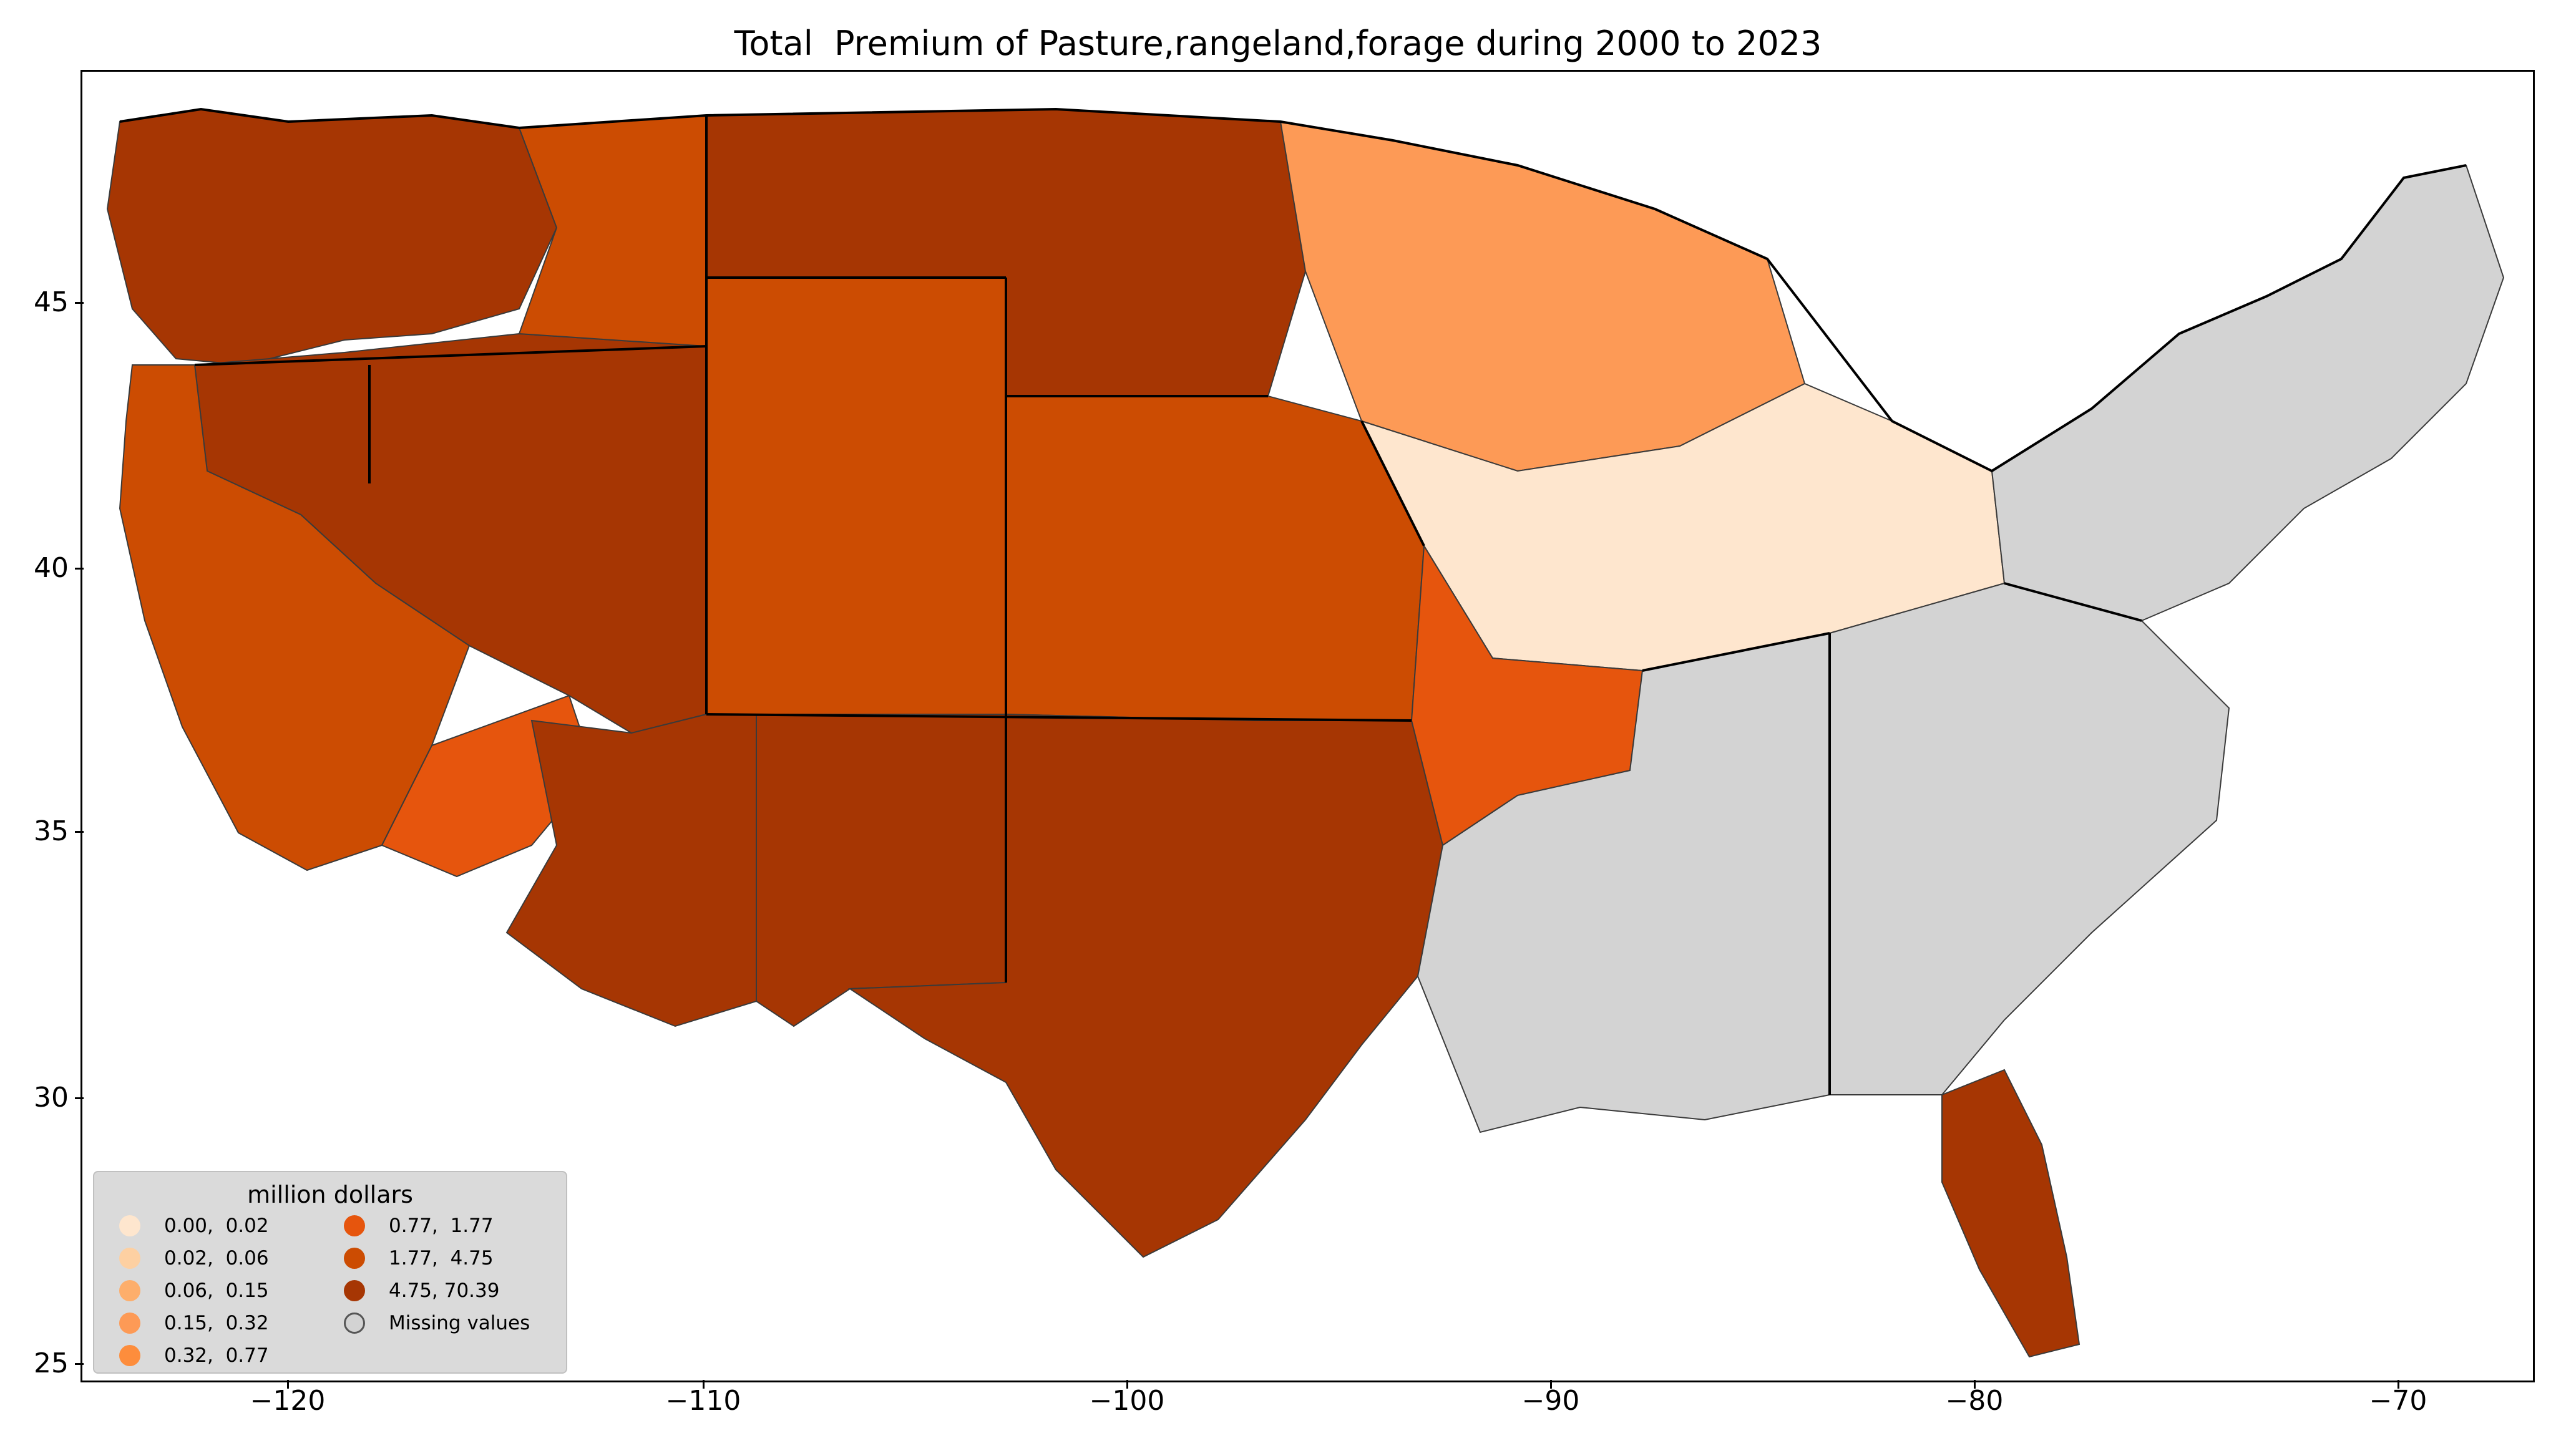  I want to click on region-colorado-plateau, so click(857, 496).